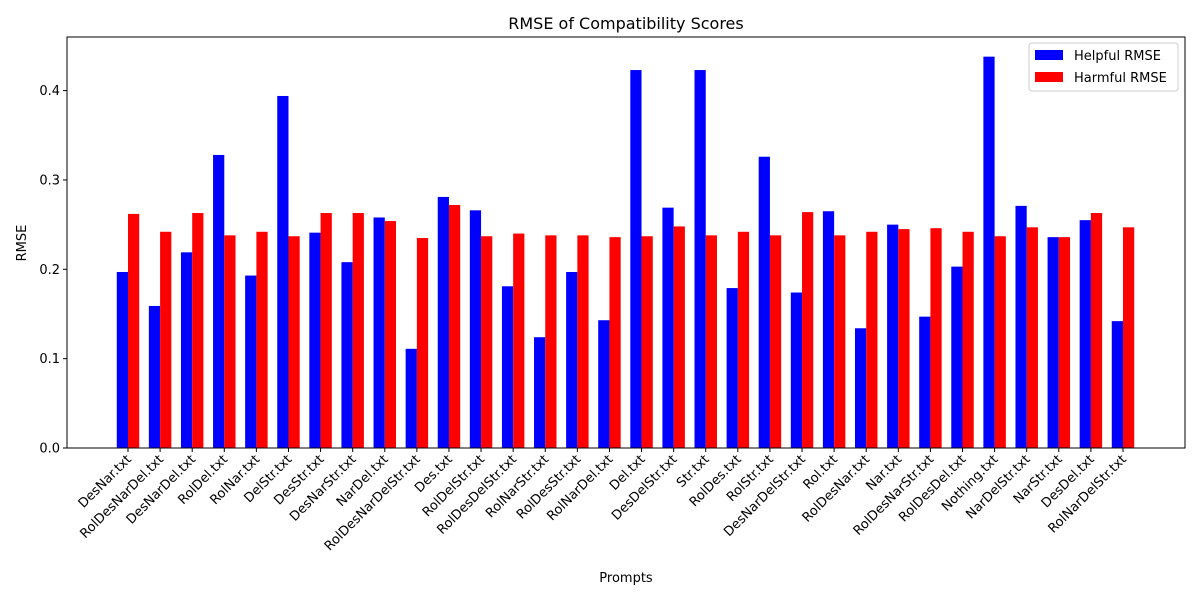  I want to click on y-axis: 0.0 0.1 0.2 0.3 0.4, so click(53, 270).